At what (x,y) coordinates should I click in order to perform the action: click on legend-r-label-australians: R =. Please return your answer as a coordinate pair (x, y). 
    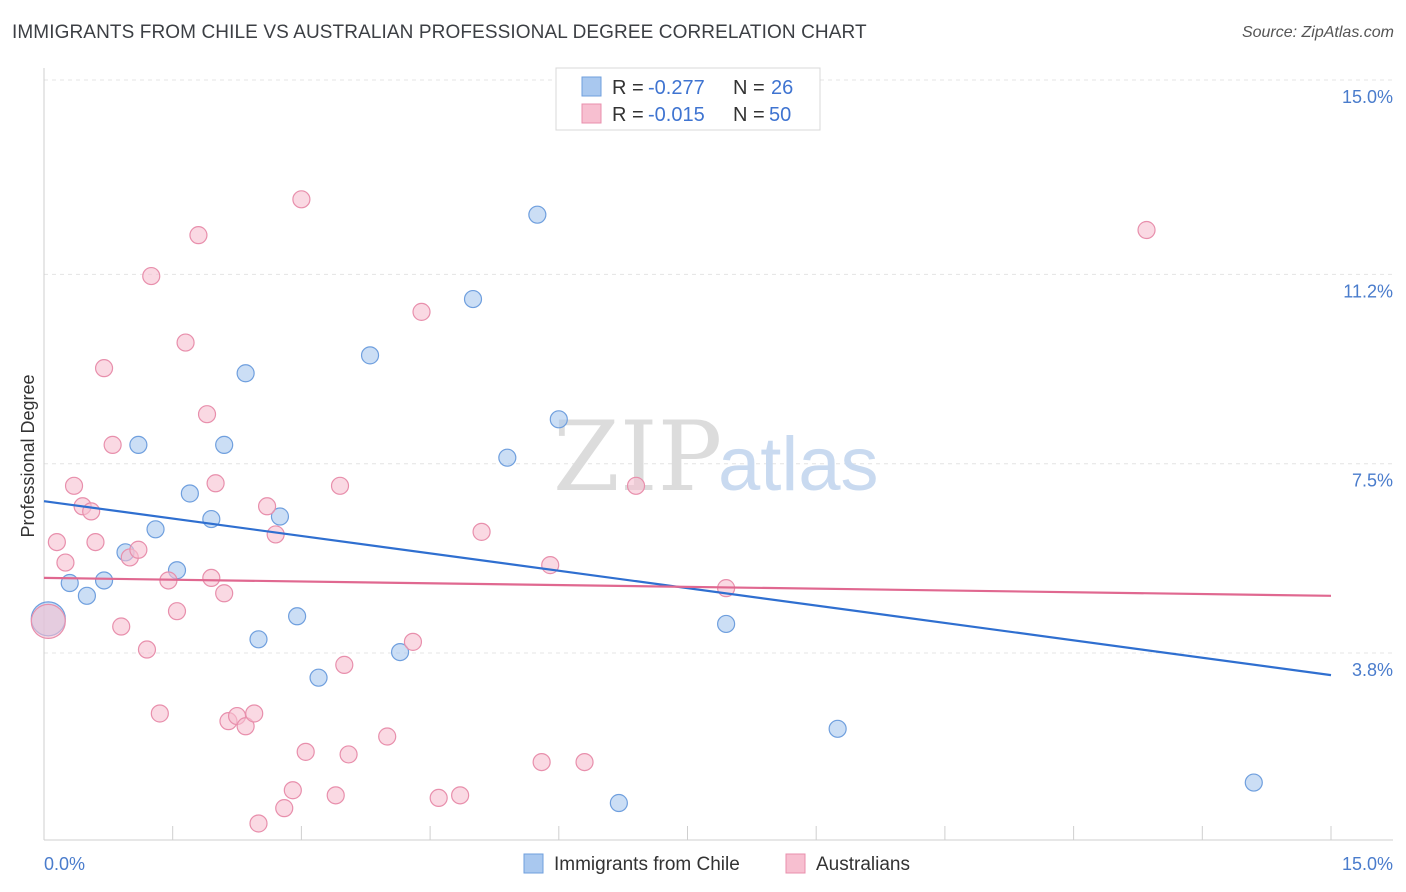
    Looking at the image, I should click on (628, 115).